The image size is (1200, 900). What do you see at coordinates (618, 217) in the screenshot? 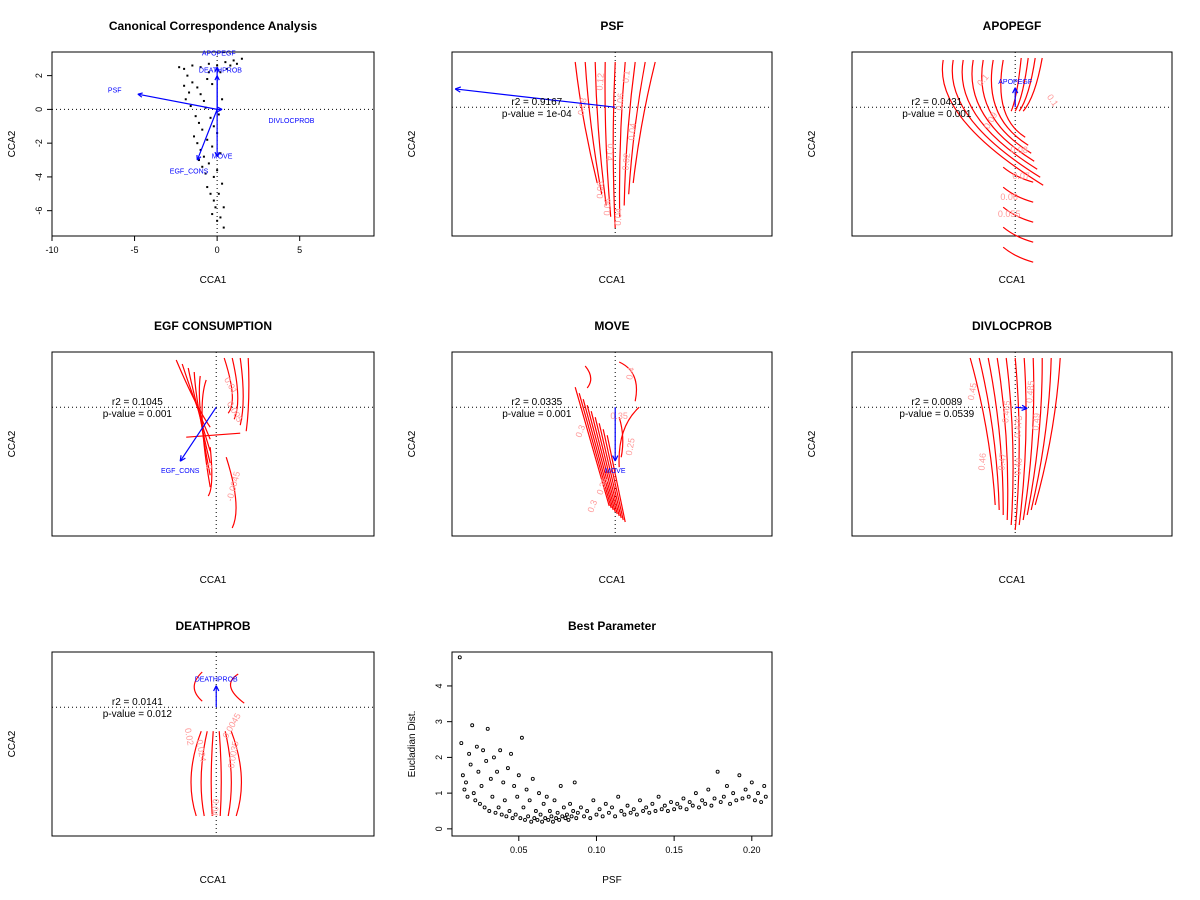
I see `contour-label: 0.04` at bounding box center [618, 217].